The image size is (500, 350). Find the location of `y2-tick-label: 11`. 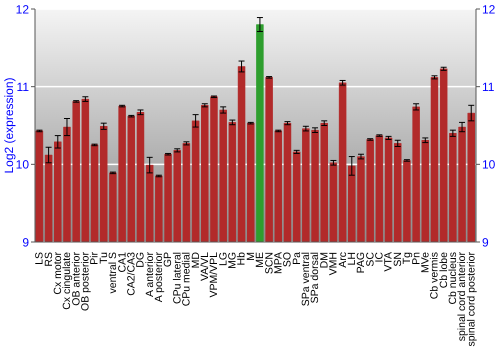

y2-tick-label: 11 is located at coordinates (488, 87).